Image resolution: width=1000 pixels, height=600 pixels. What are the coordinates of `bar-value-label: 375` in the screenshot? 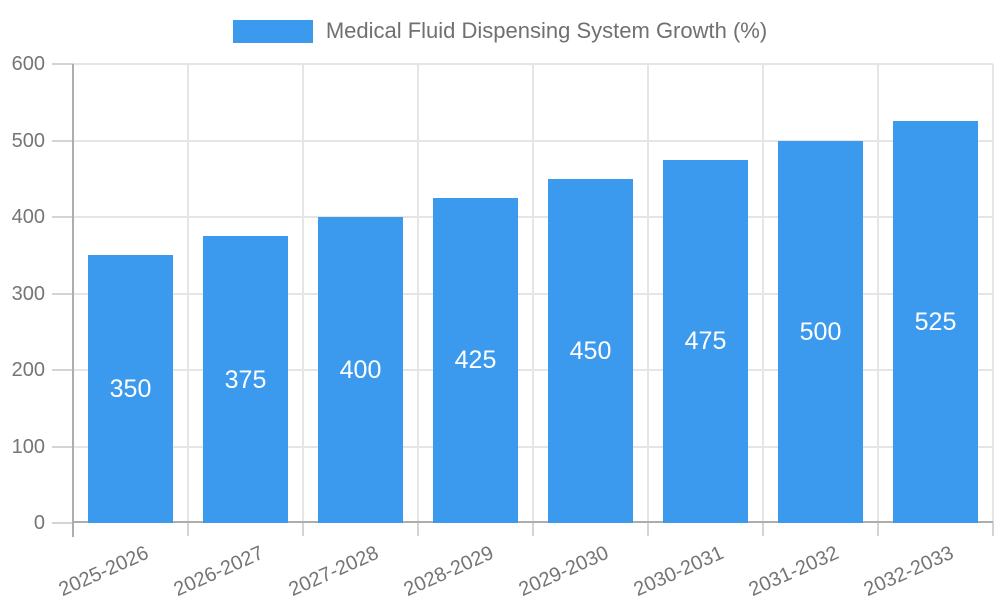 It's located at (245, 379).